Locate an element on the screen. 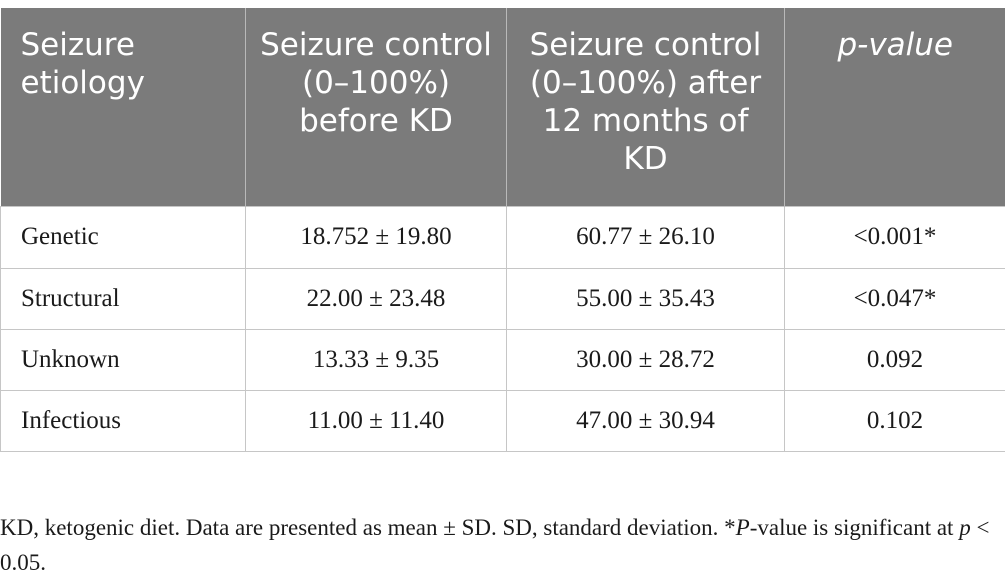 This screenshot has width=1005, height=584. cell-after: 30.00 ± 28.72 is located at coordinates (645, 359).